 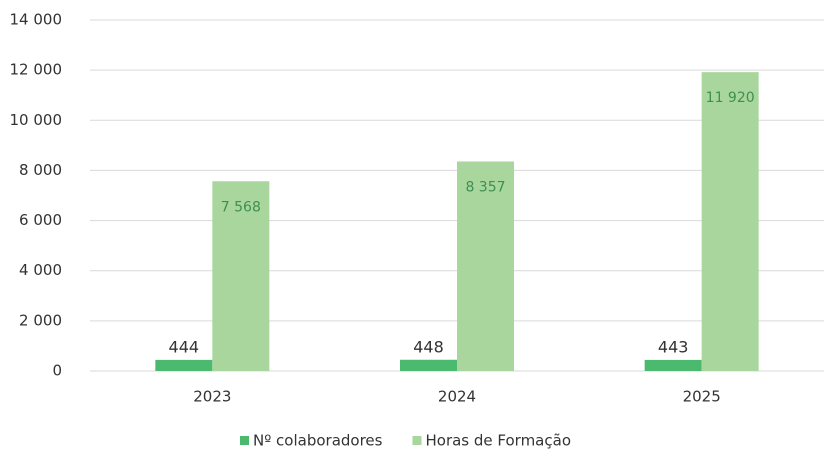 What do you see at coordinates (40, 170) in the screenshot?
I see `y-tick-label: 8 000` at bounding box center [40, 170].